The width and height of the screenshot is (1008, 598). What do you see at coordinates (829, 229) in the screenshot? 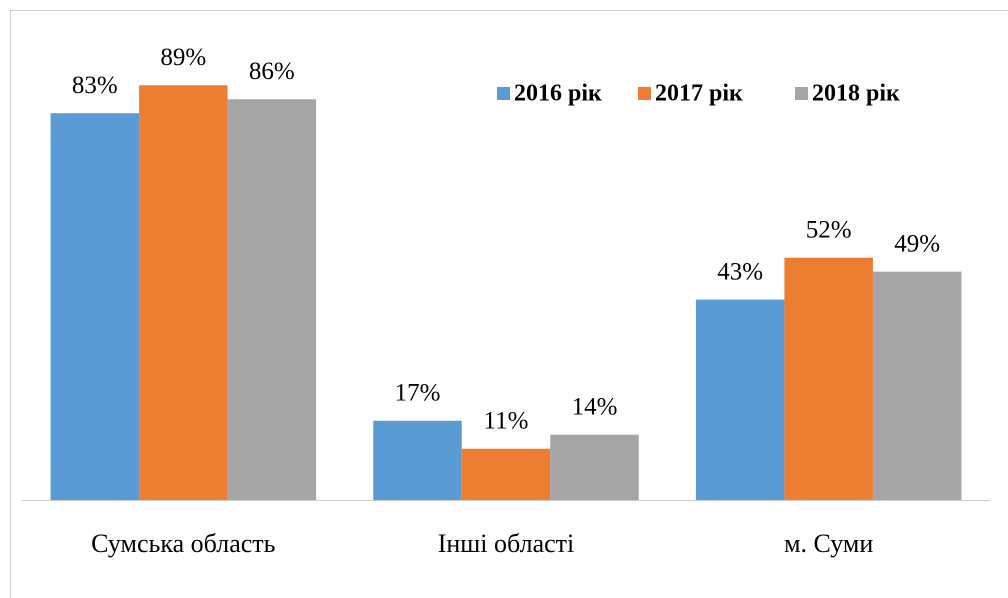
I see `value-label: 52%` at bounding box center [829, 229].